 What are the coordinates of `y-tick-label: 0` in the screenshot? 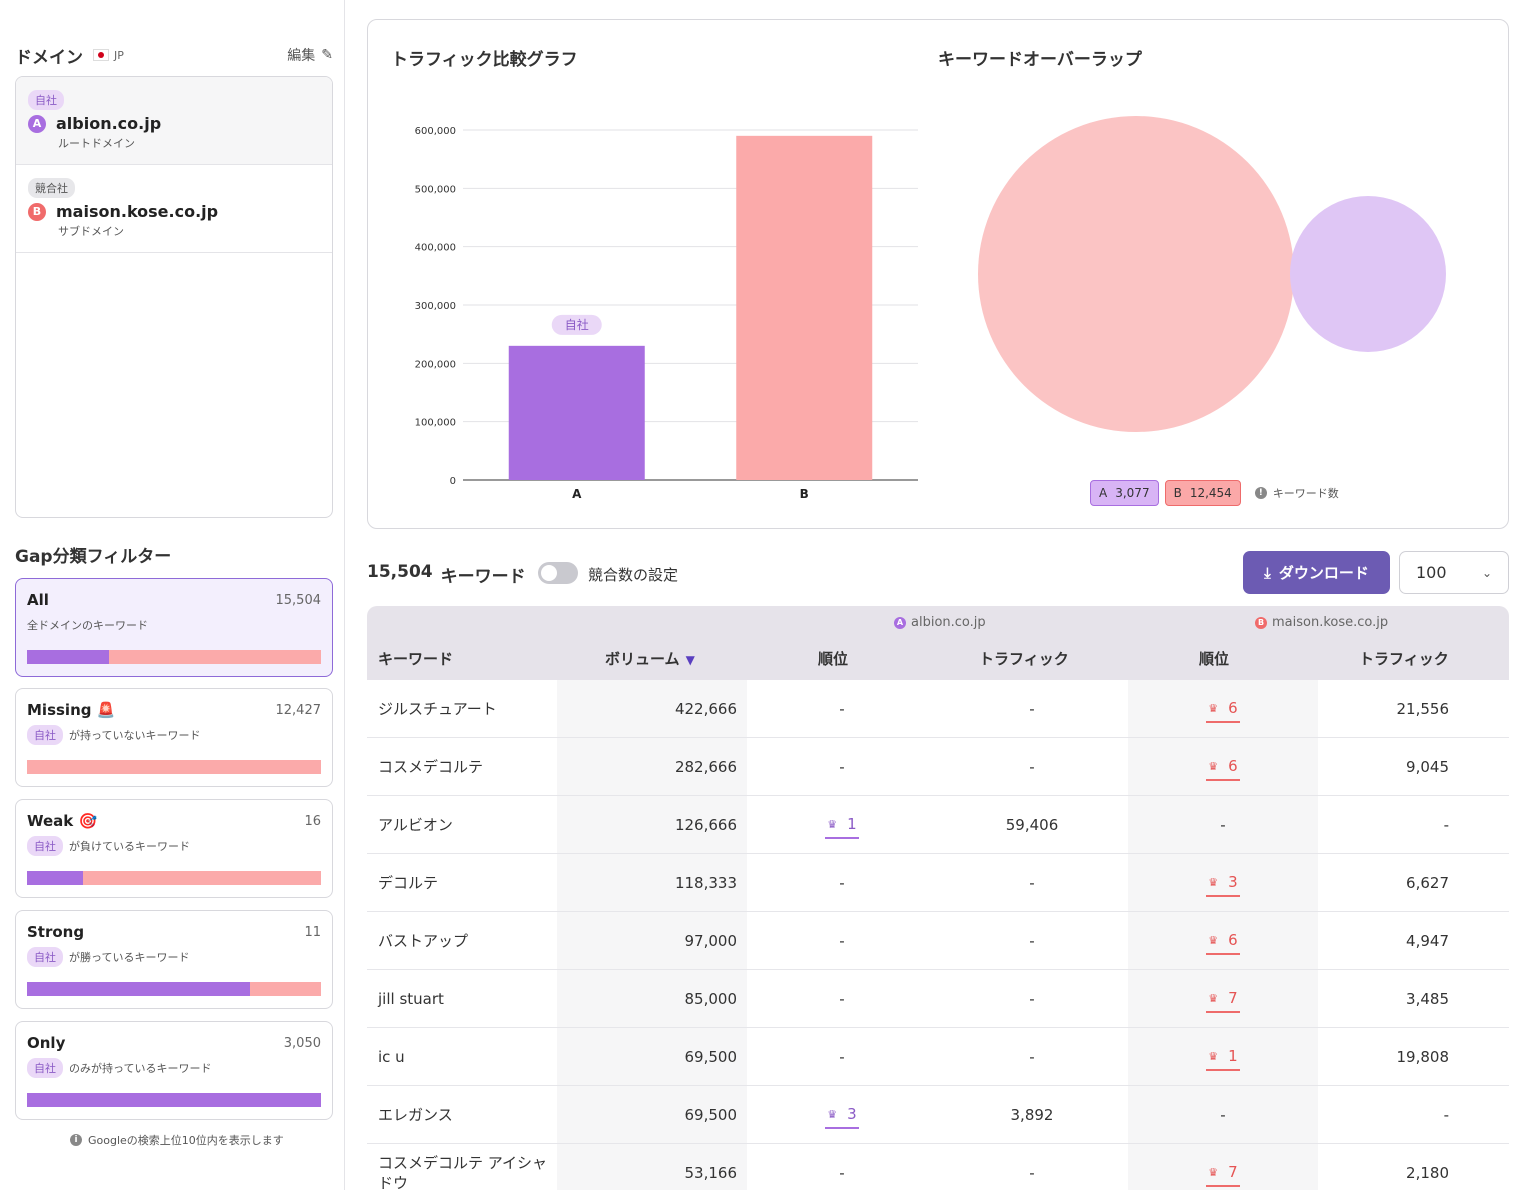 It's located at (453, 481).